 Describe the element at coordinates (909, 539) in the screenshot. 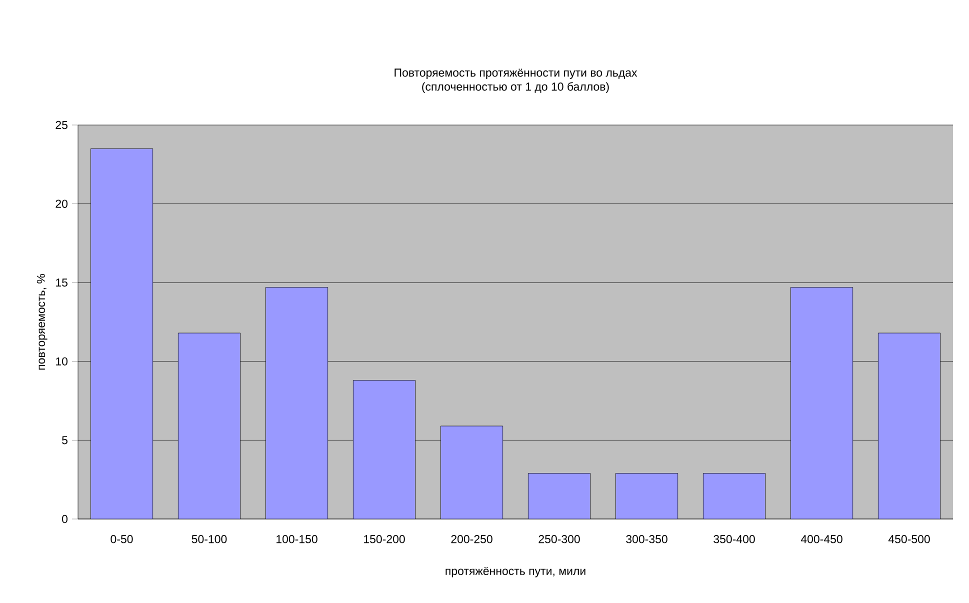

I see `x-tick-label: 450-500` at that location.